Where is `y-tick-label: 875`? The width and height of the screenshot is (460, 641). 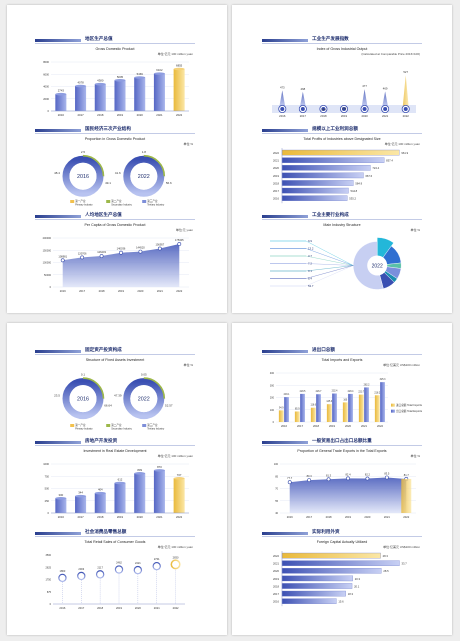 y-tick-label: 875 is located at coordinates (49, 592).